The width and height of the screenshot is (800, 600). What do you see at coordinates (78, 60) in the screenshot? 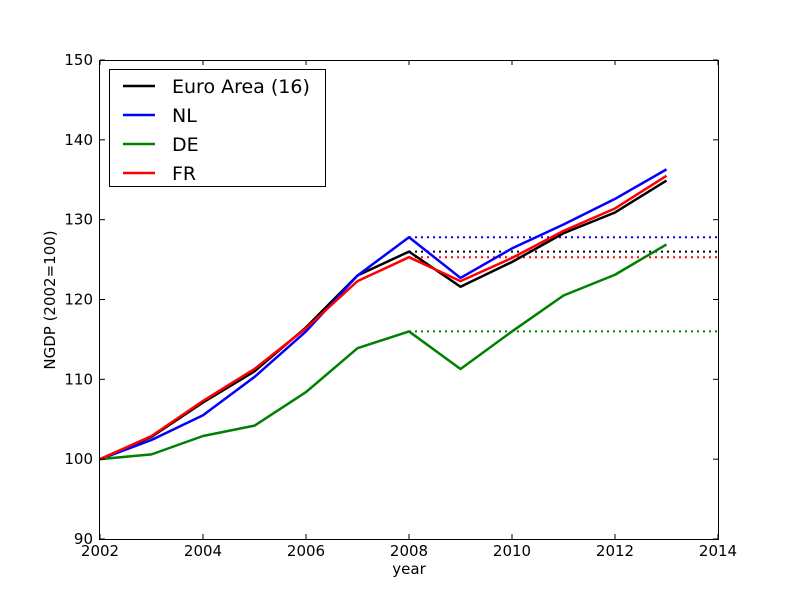
I see `y-tick-label: 150` at bounding box center [78, 60].